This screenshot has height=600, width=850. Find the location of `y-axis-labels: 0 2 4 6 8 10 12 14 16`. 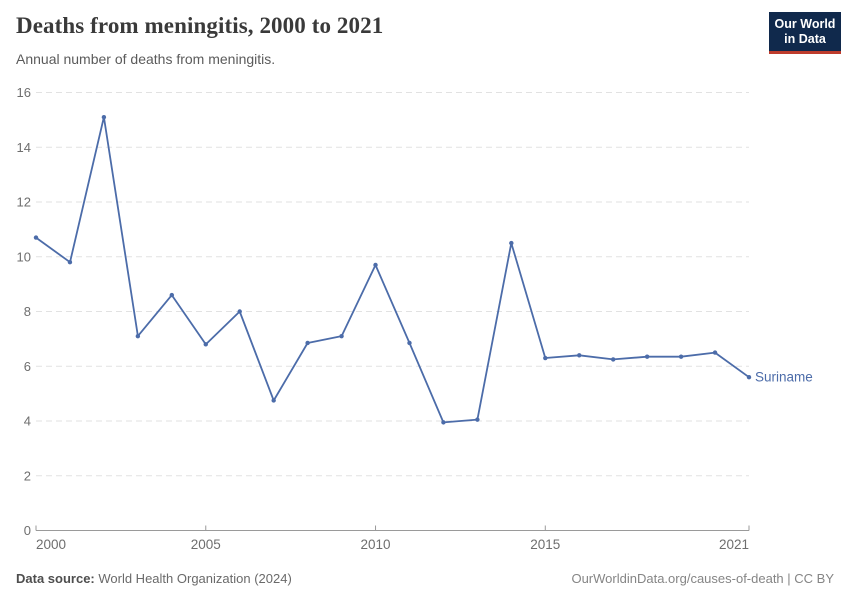

y-axis-labels: 0 2 4 6 8 10 12 14 16 is located at coordinates (24, 311).